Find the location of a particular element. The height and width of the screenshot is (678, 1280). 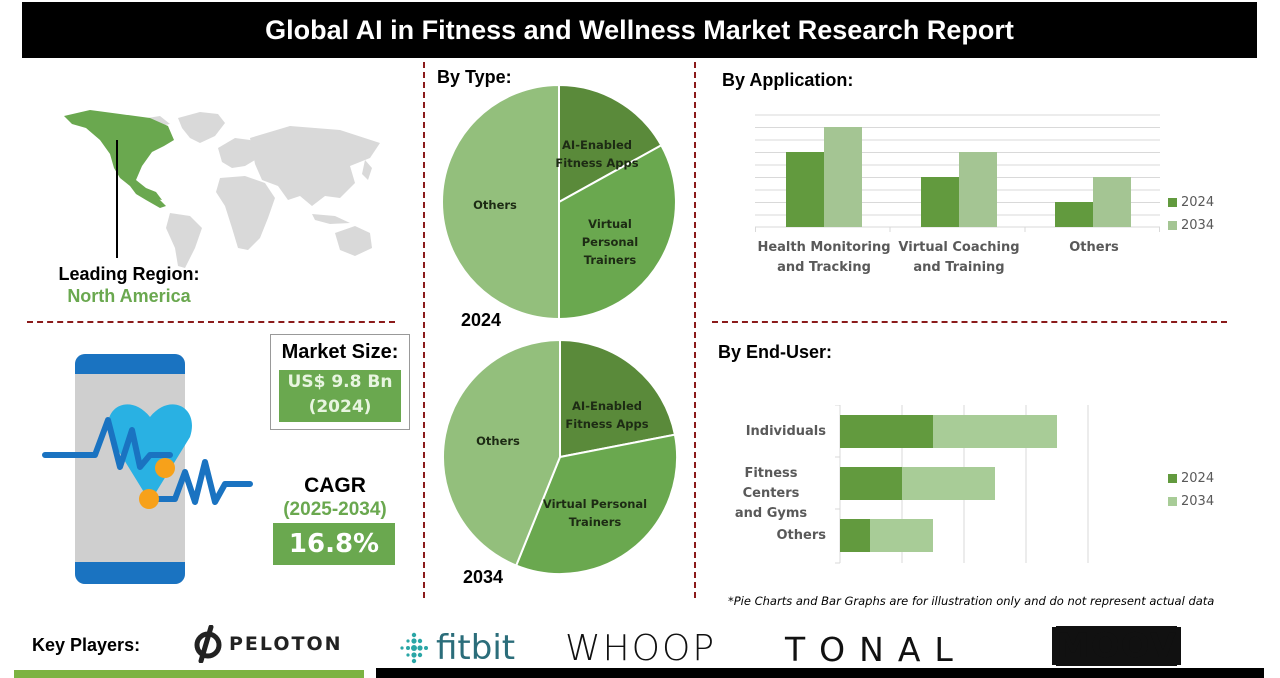

market-size-title: Market Size: is located at coordinates (340, 352).